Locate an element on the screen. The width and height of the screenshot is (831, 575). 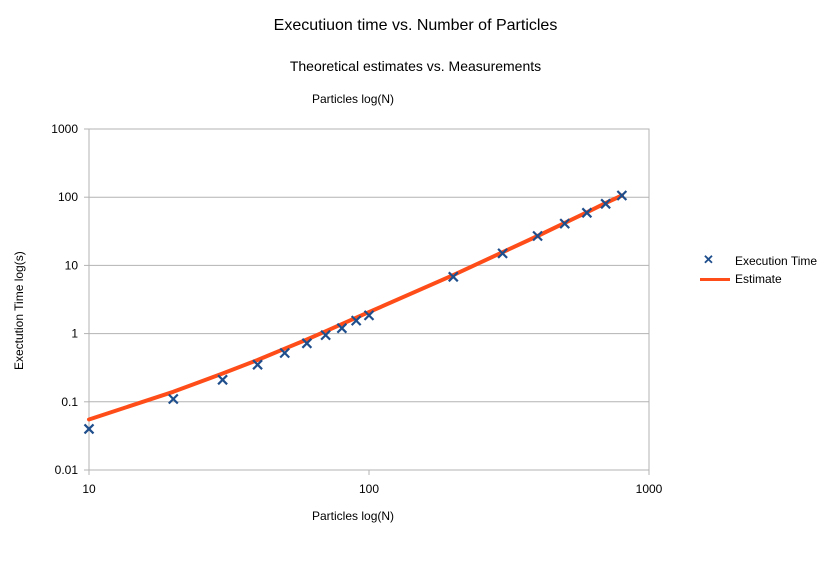
y-tick-label: 100 is located at coordinates (68, 197).